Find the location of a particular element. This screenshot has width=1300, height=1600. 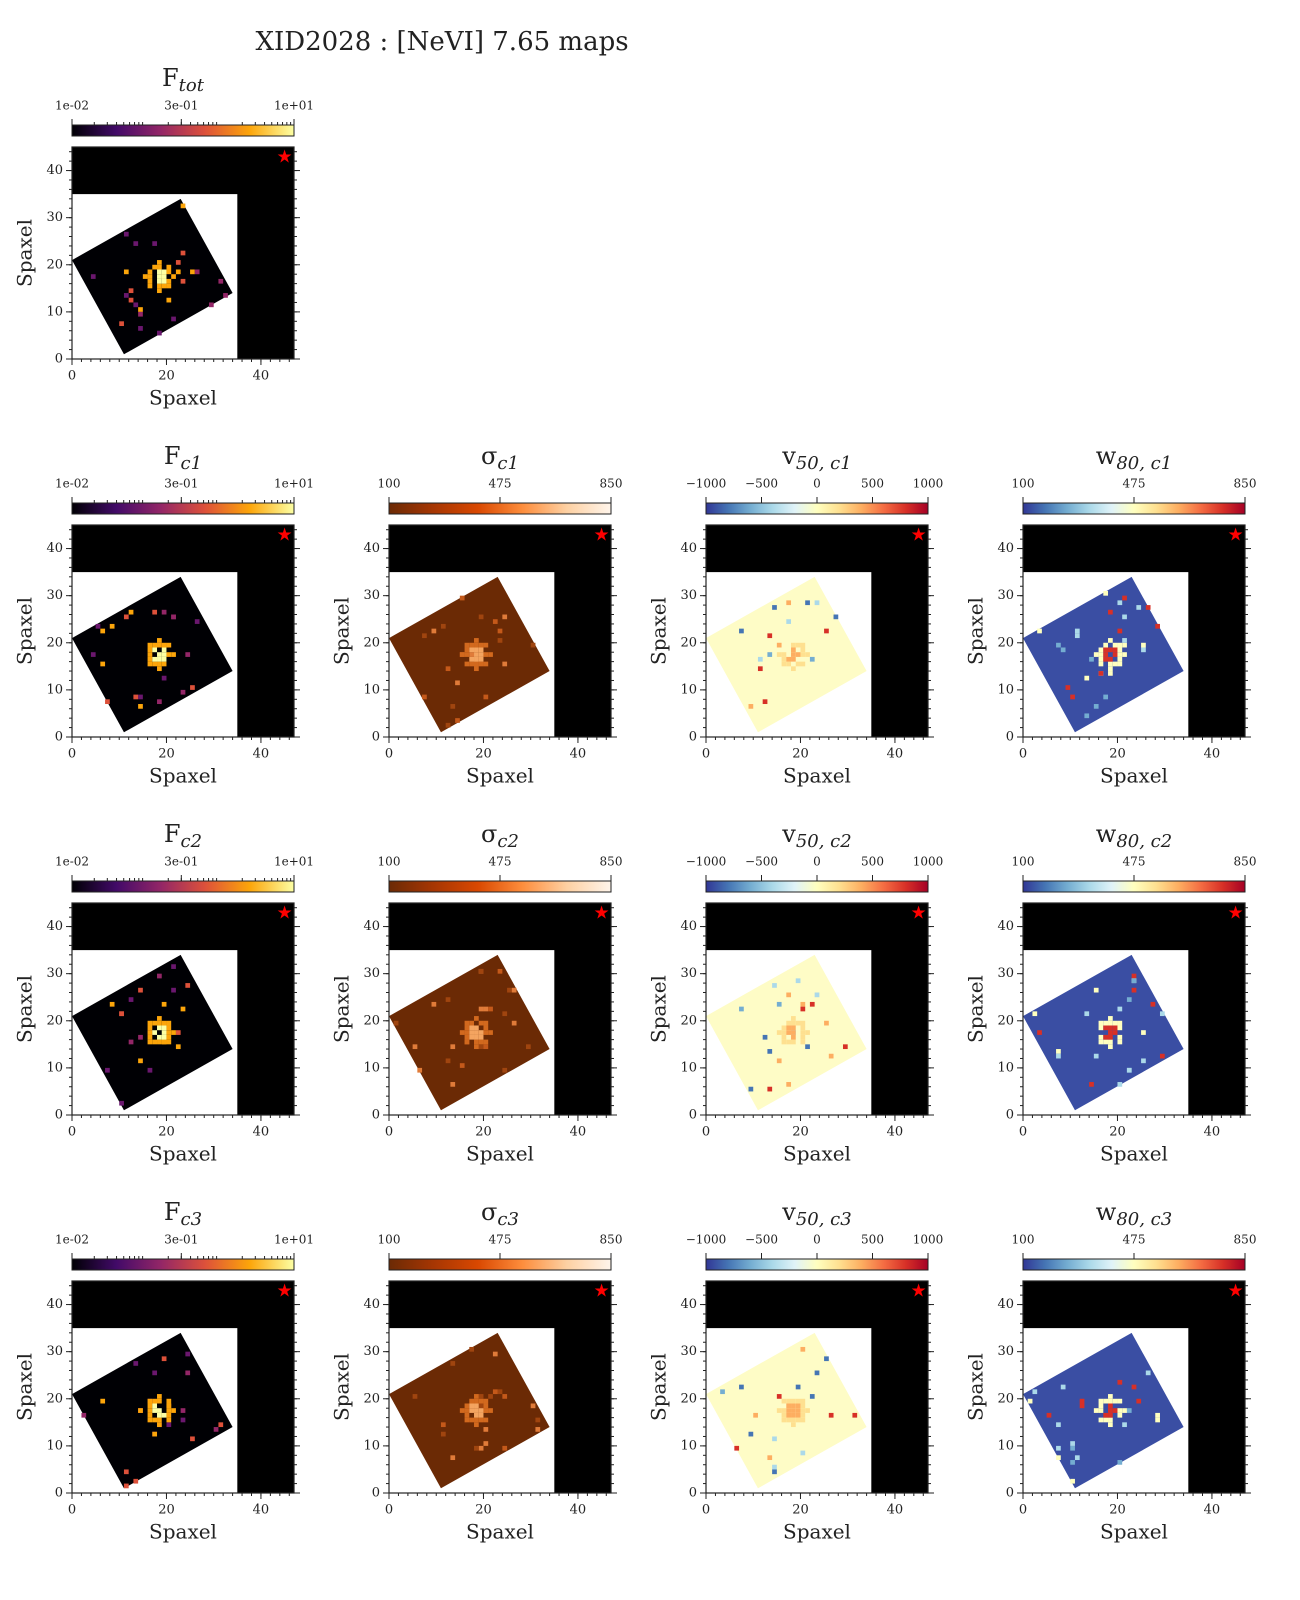

masked-region is located at coordinates (265, 631).